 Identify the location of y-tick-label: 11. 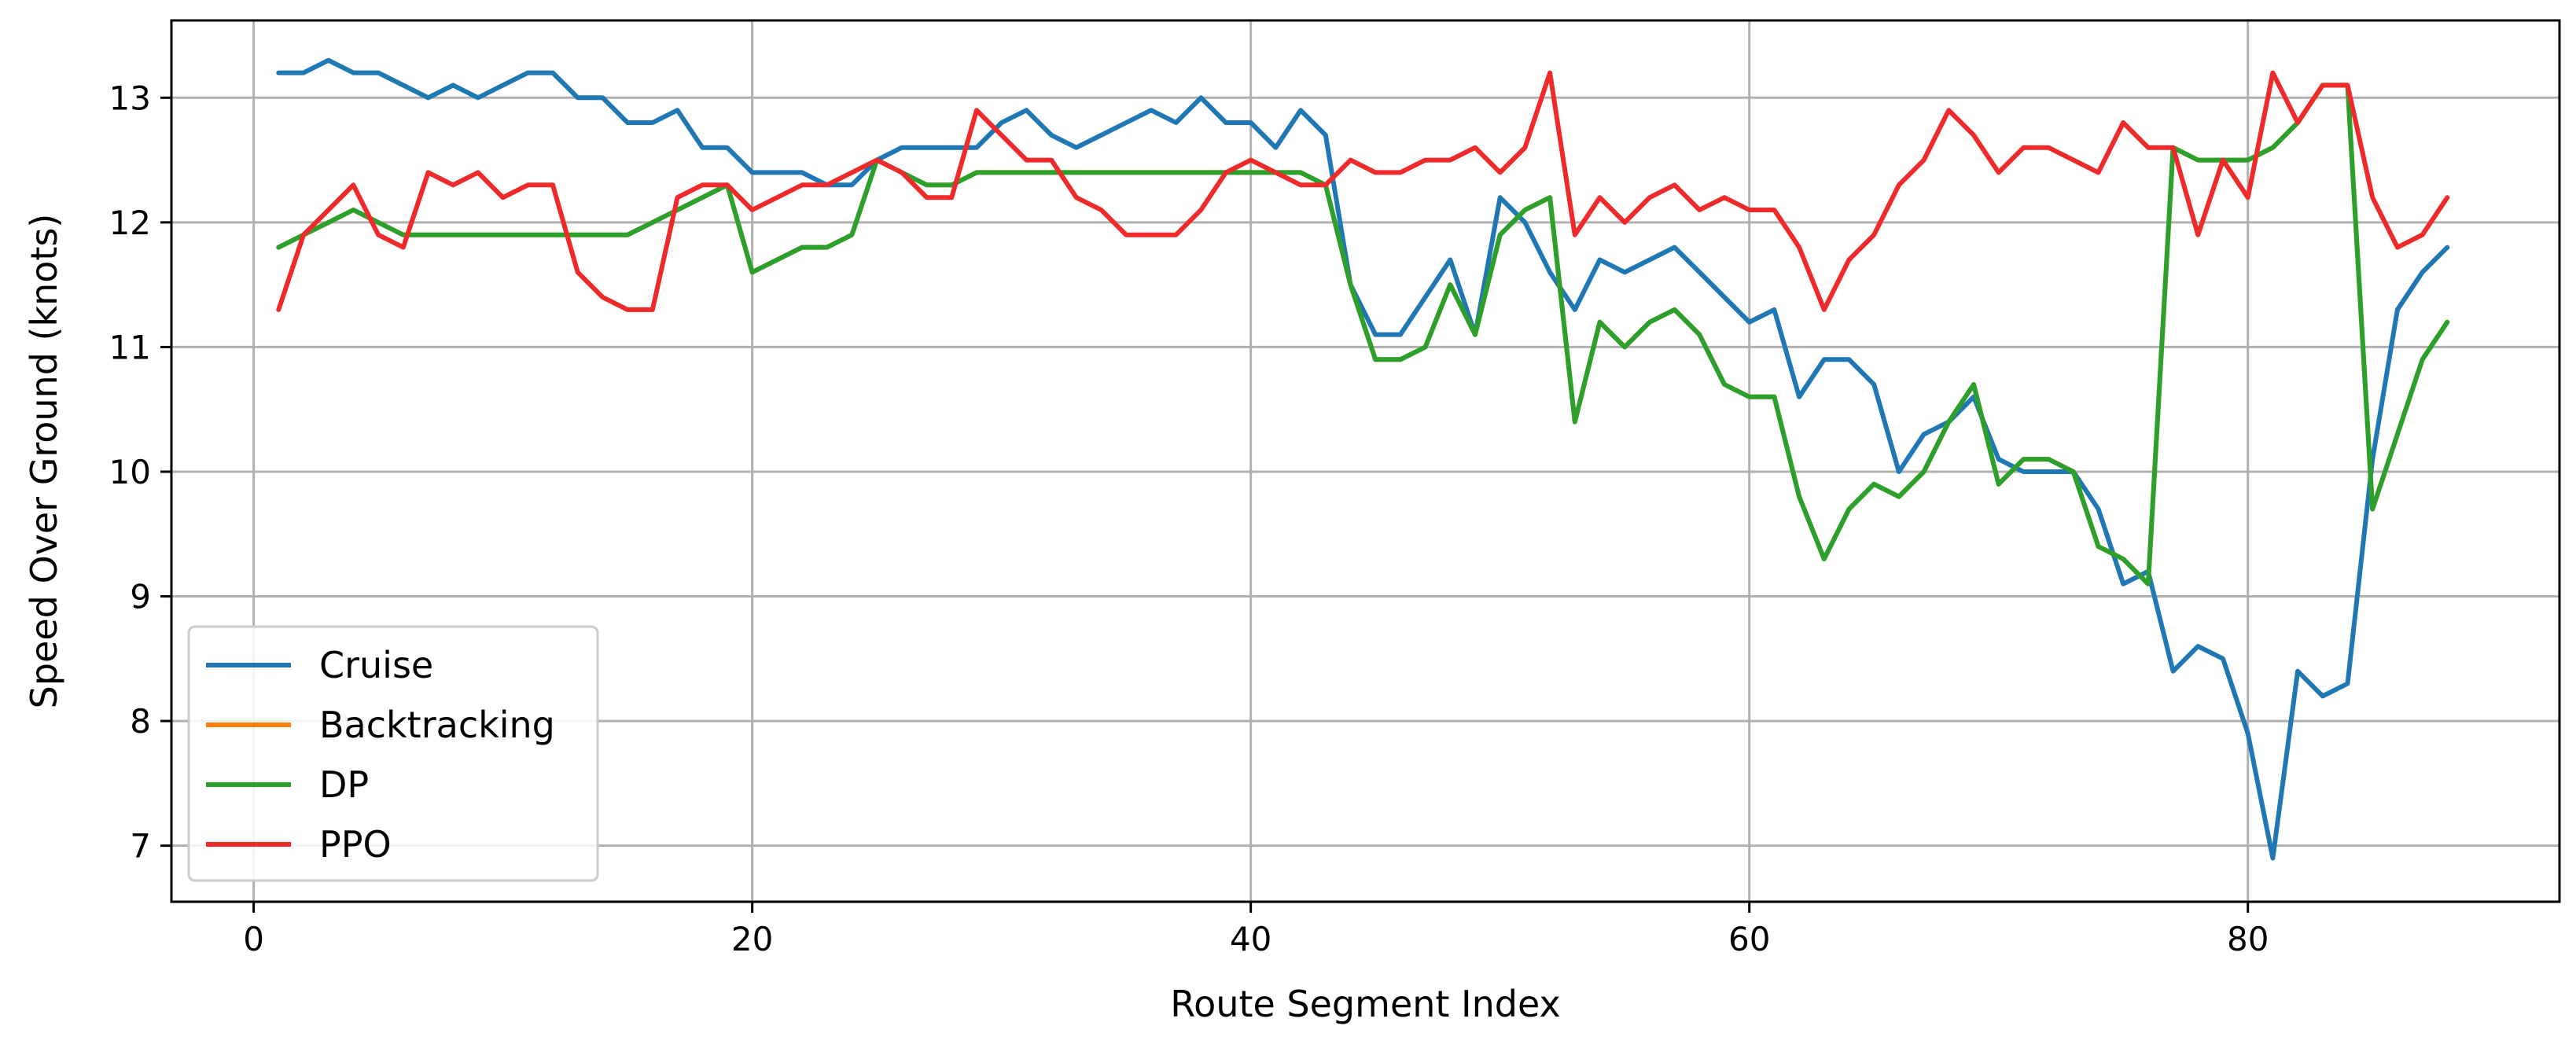
(130, 347).